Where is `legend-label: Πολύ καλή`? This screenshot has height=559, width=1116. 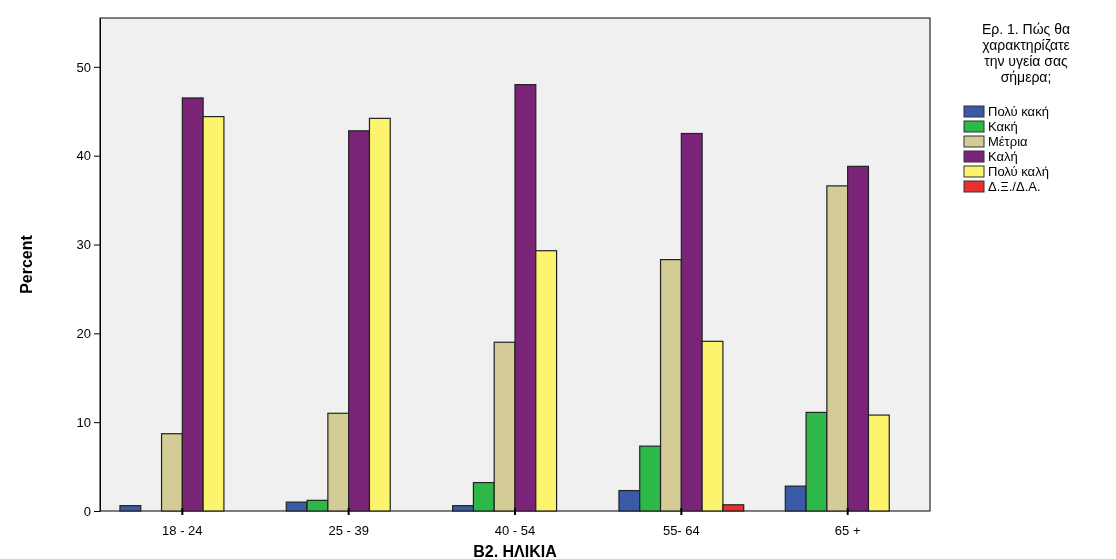 legend-label: Πολύ καλή is located at coordinates (1018, 171).